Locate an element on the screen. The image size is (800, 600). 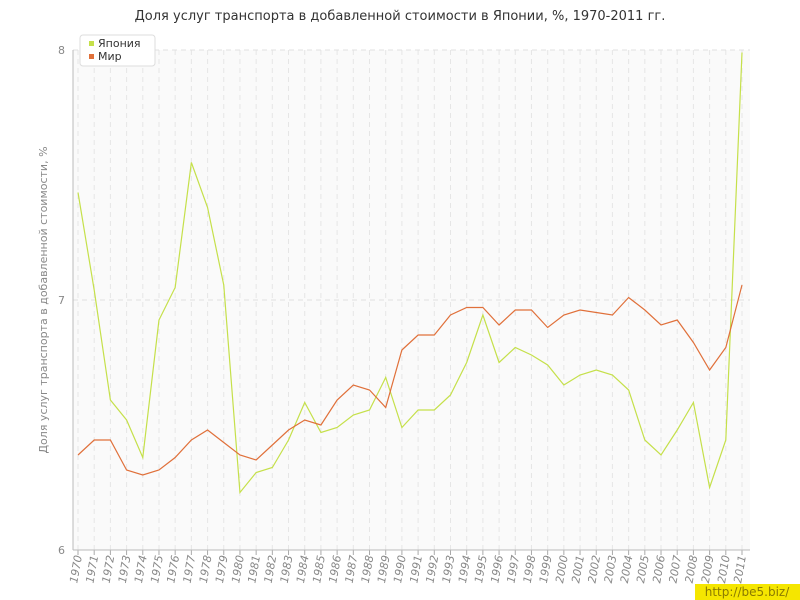
x-tick-label: 2007 is located at coordinates (676, 569).